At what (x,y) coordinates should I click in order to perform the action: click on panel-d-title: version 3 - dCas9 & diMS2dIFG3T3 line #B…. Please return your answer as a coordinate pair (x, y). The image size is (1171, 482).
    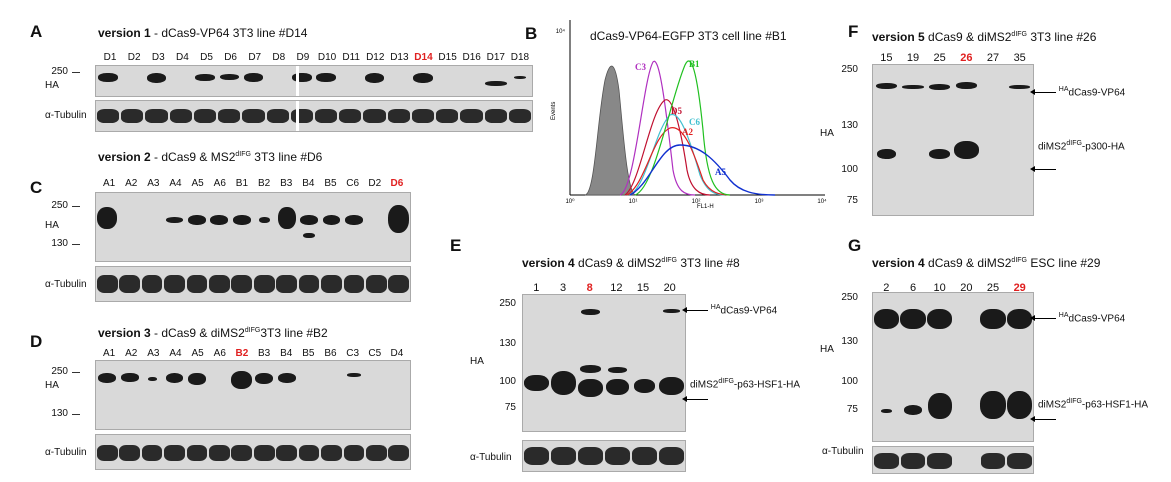
    Looking at the image, I should click on (213, 333).